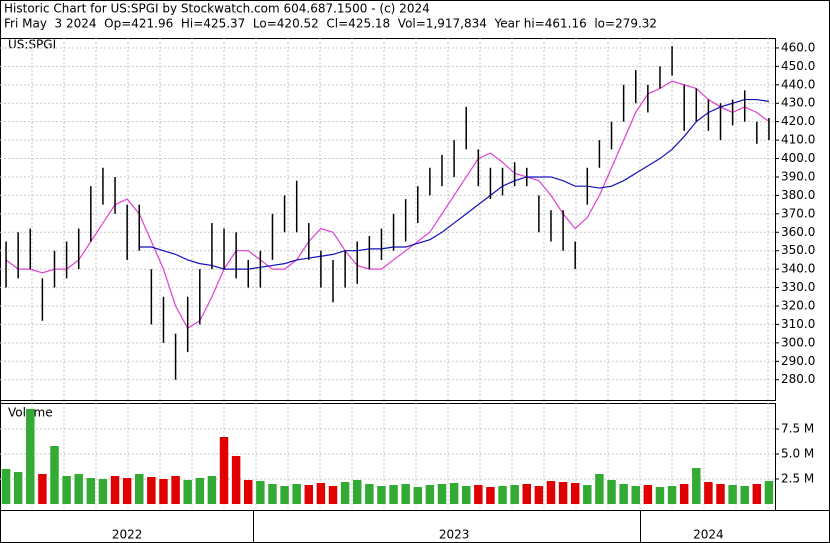 Image resolution: width=830 pixels, height=543 pixels. Describe the element at coordinates (798, 176) in the screenshot. I see `y-tick-label: 390.0` at that location.